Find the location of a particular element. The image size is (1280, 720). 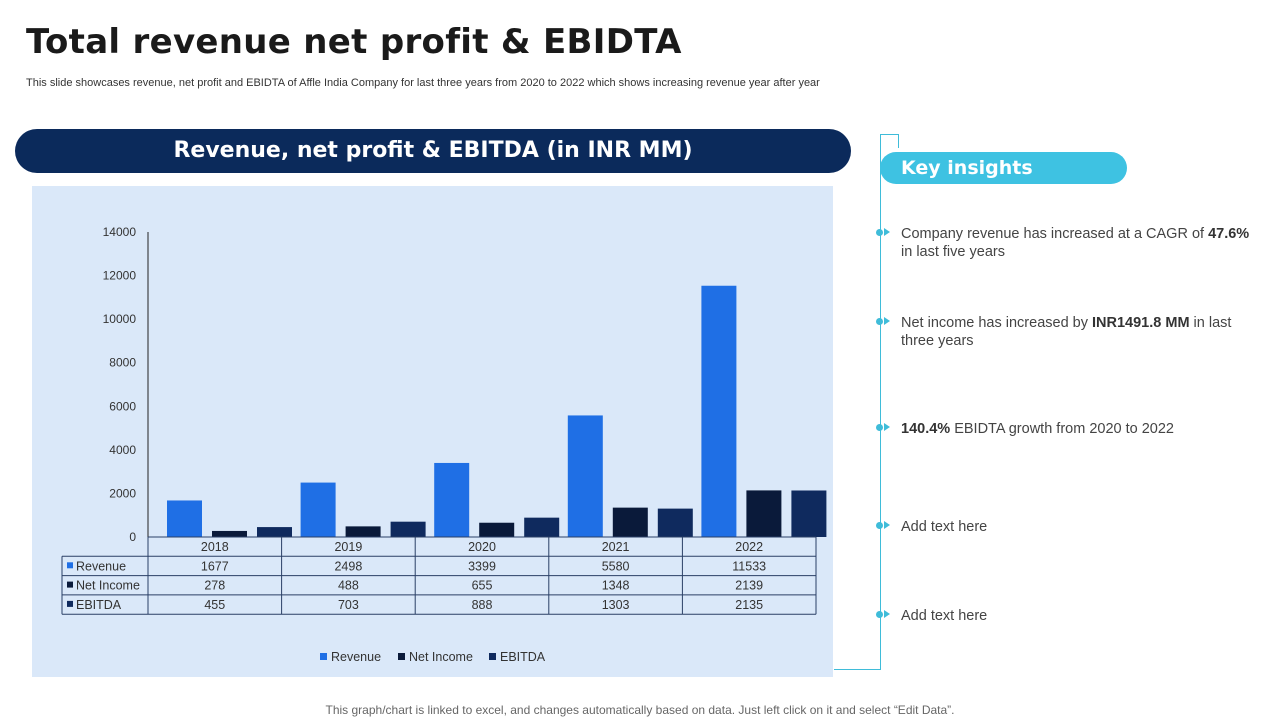

data-label: 2498 is located at coordinates (348, 566).